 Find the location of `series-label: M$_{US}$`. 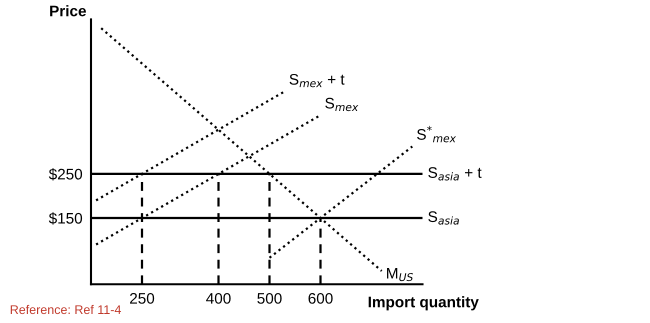

series-label: M$_{US}$ is located at coordinates (400, 275).